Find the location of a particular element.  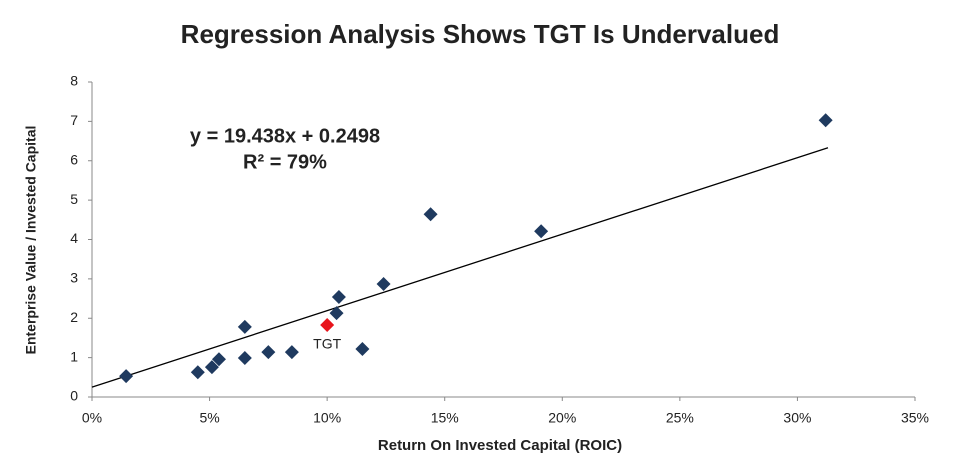

x-tick-label: 0% is located at coordinates (92, 418).